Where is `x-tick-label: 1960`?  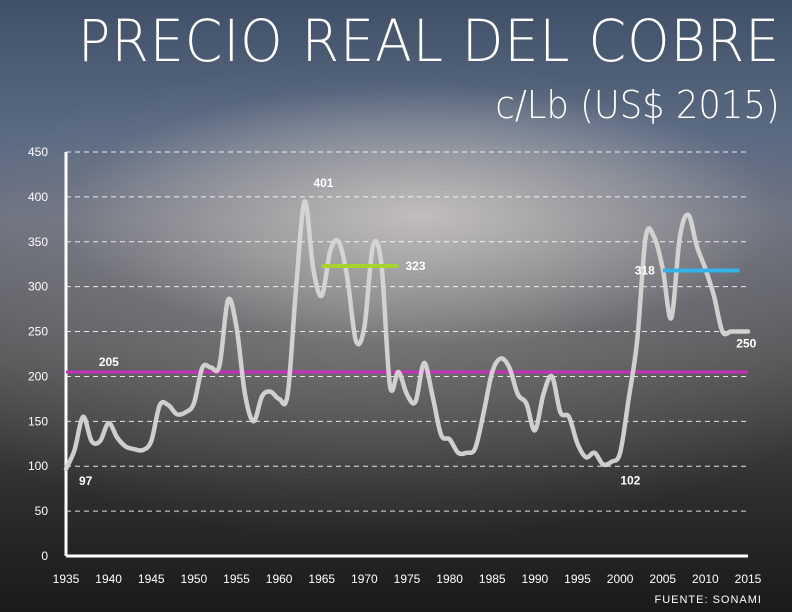
x-tick-label: 1960 is located at coordinates (279, 579).